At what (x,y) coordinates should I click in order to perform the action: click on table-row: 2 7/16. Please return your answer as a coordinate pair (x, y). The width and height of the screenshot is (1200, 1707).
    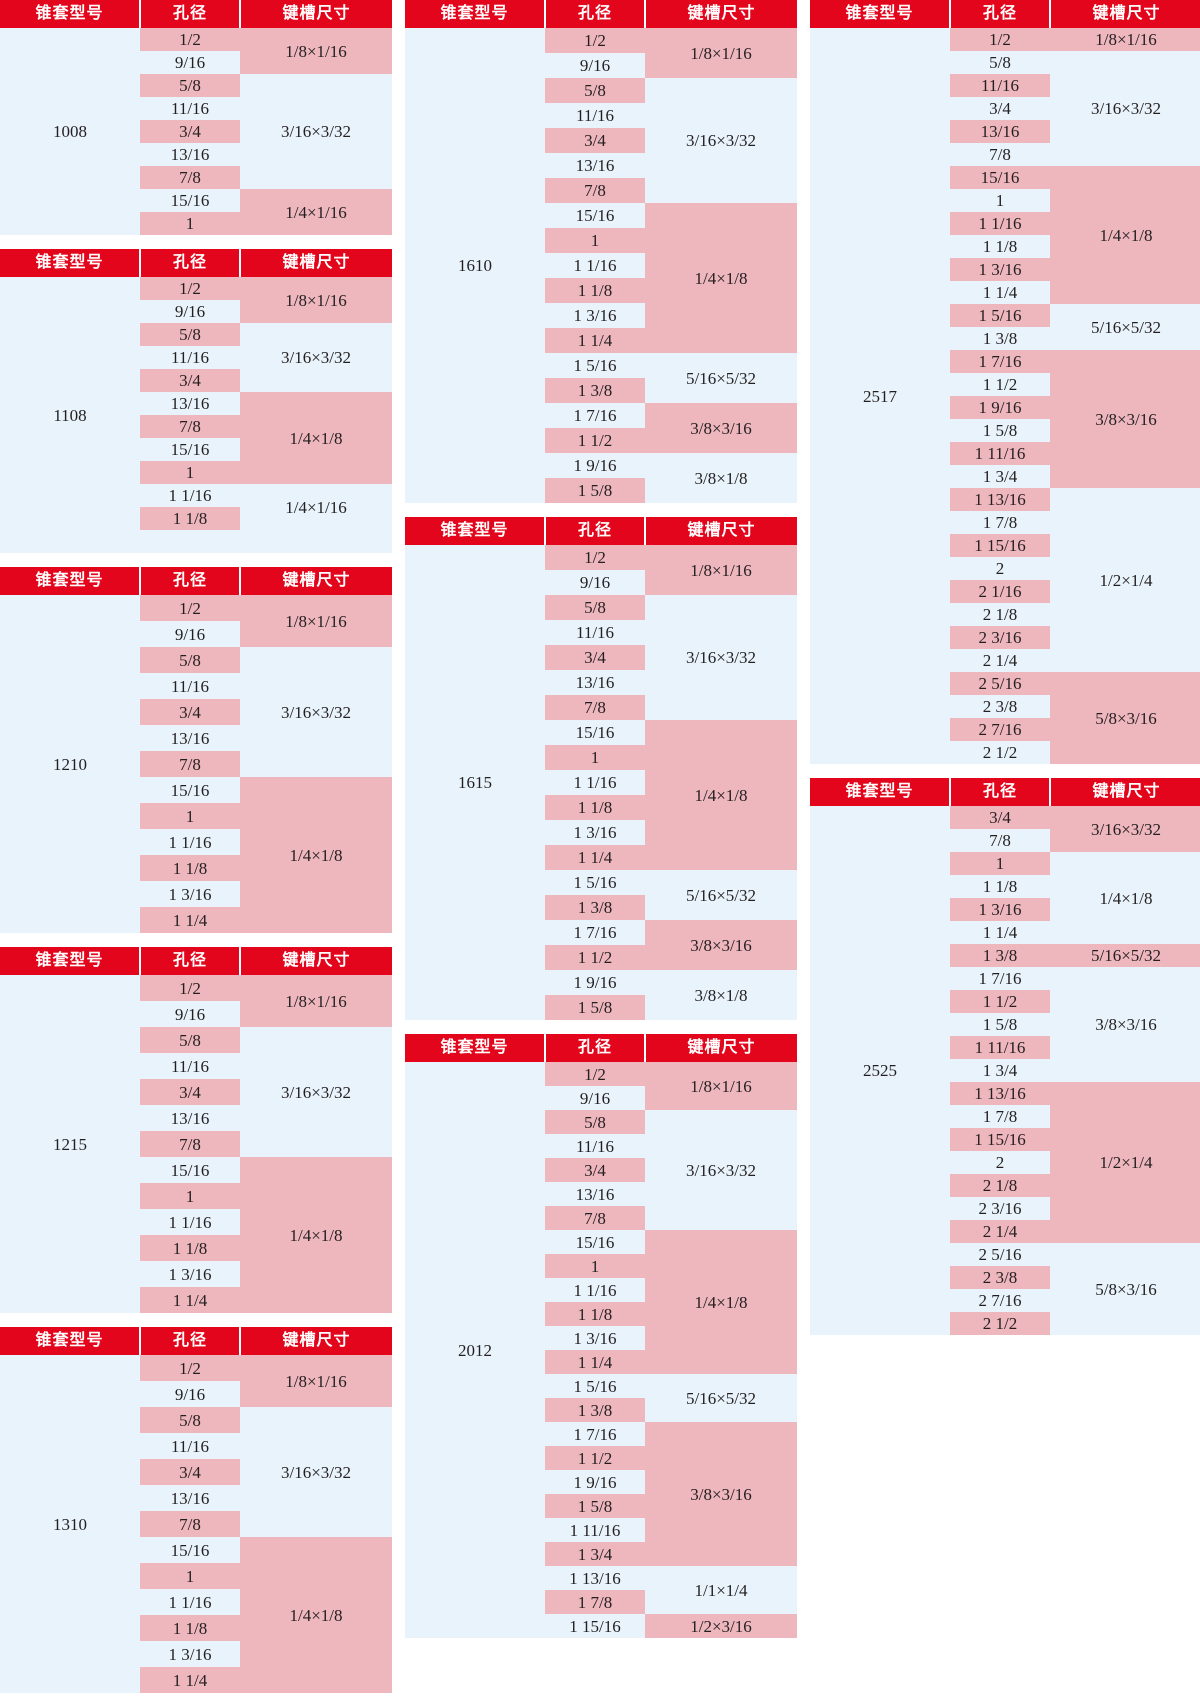
    Looking at the image, I should click on (1005, 1300).